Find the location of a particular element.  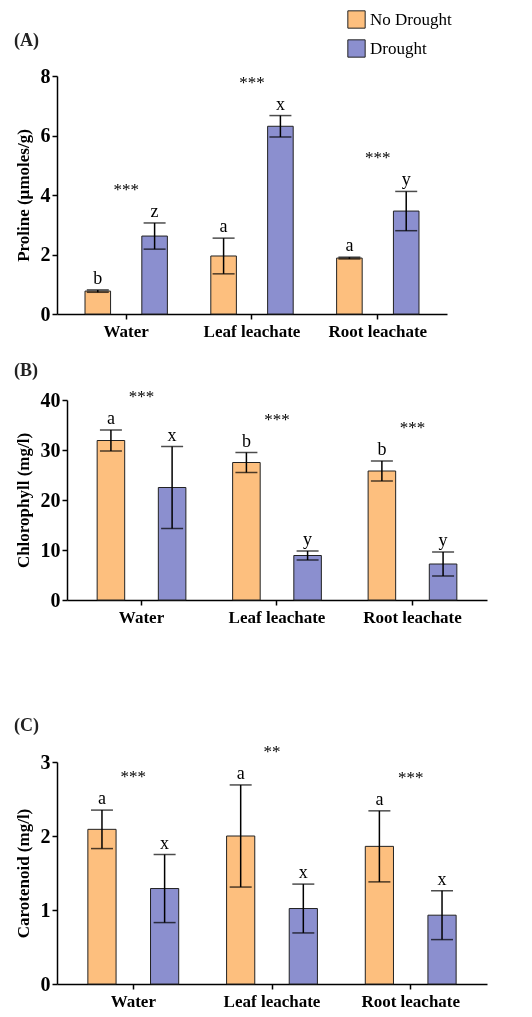

y-axis-title: Proline (µmoles/g) is located at coordinates (23, 195).